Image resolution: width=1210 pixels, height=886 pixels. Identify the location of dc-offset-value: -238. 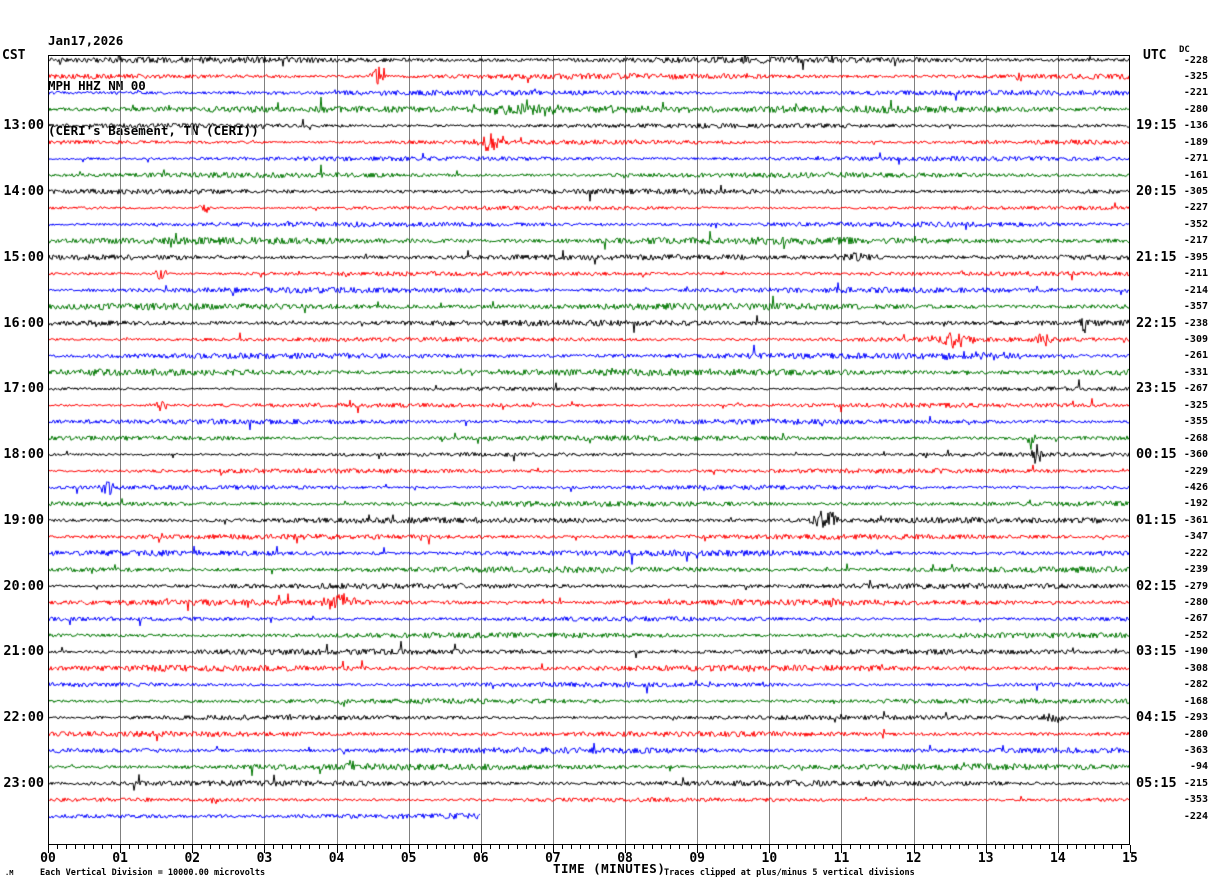
(1195, 323).